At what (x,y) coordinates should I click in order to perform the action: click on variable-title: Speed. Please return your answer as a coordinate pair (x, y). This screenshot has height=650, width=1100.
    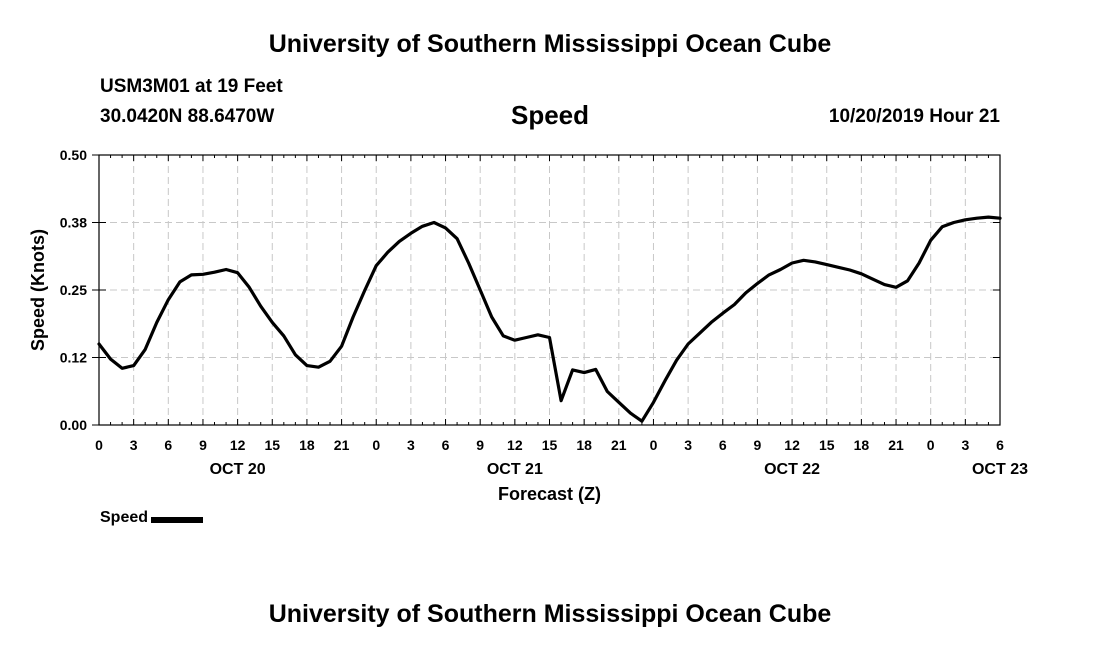
    Looking at the image, I should click on (550, 115).